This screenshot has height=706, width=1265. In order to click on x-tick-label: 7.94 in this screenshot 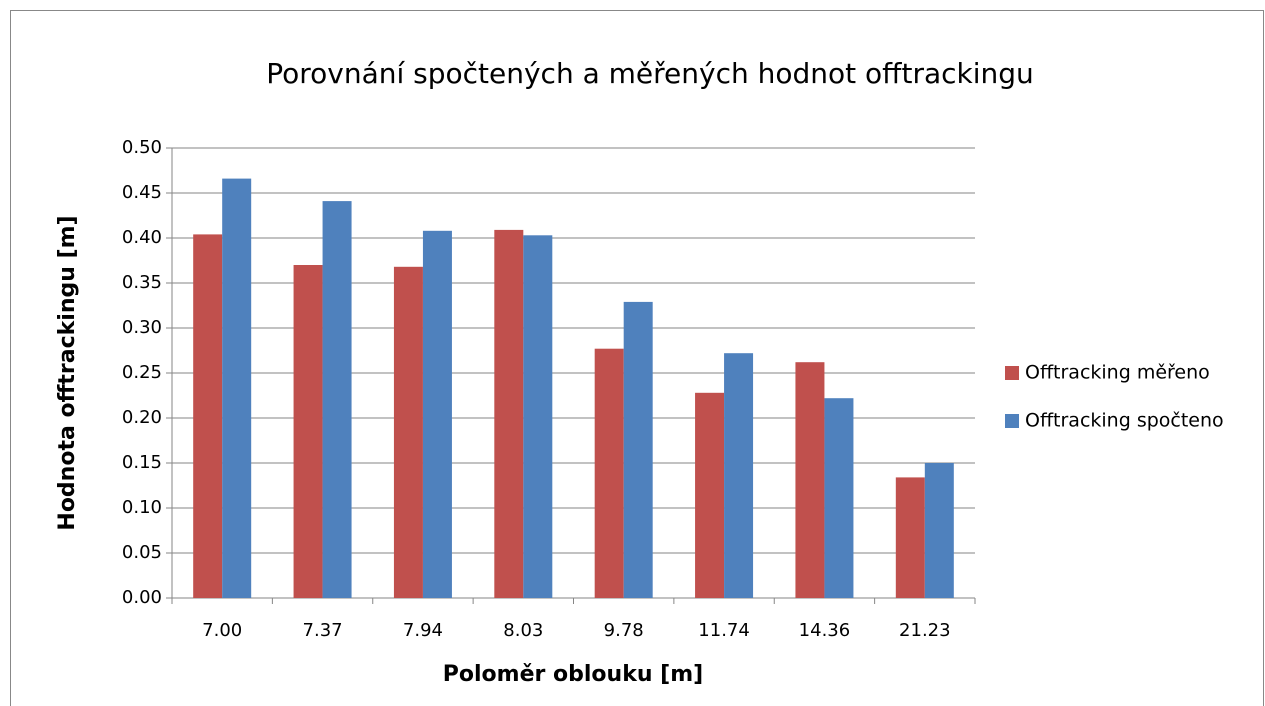, I will do `click(423, 630)`.